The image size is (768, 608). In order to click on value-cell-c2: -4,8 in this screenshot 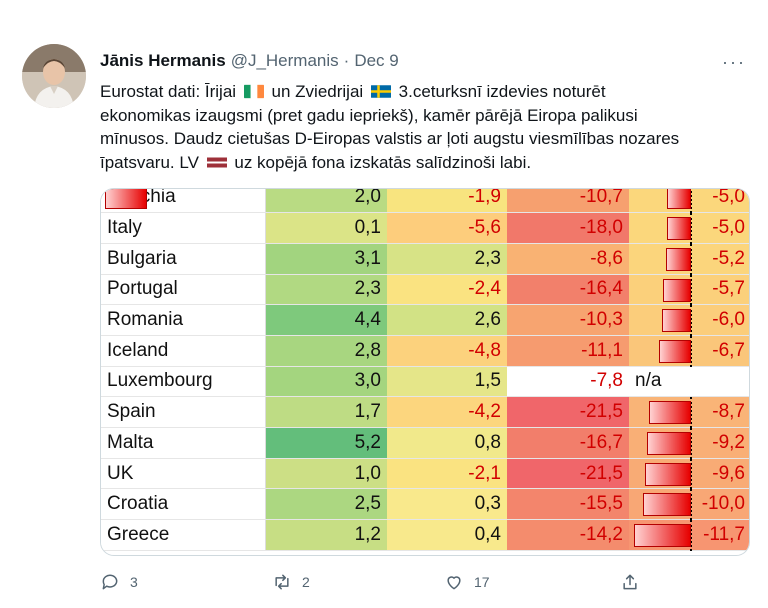, I will do `click(447, 351)`.